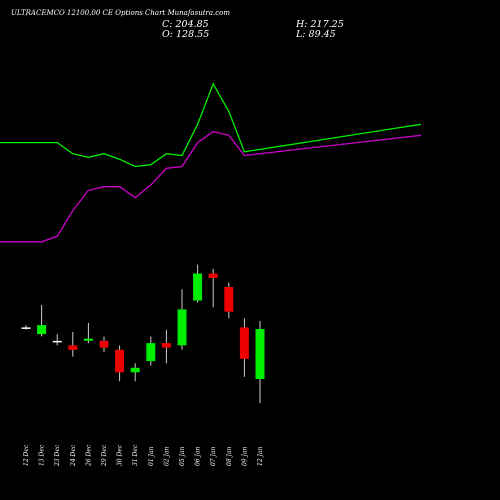 This screenshot has height=500, width=500. What do you see at coordinates (319, 24) in the screenshot?
I see `high-label: H: 217.25` at bounding box center [319, 24].